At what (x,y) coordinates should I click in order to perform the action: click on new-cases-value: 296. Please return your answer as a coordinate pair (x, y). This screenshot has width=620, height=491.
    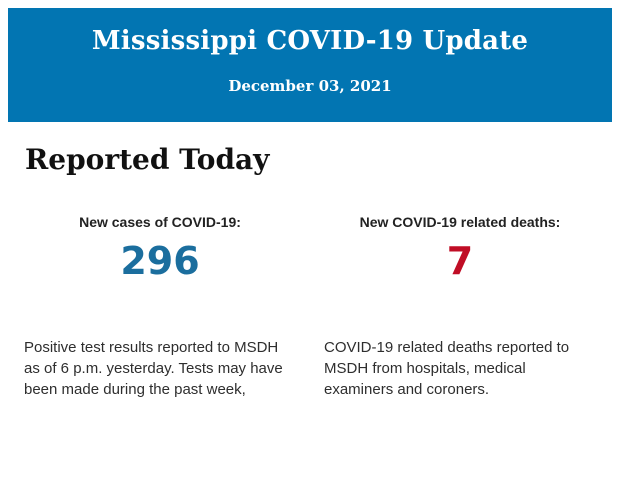
    Looking at the image, I should click on (160, 261).